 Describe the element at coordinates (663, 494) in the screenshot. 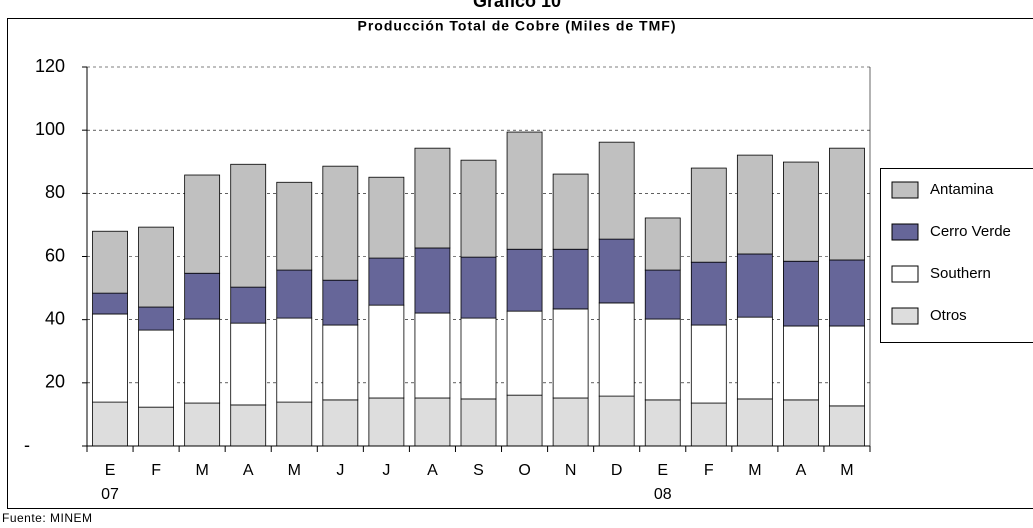

I see `year-label: 08` at that location.